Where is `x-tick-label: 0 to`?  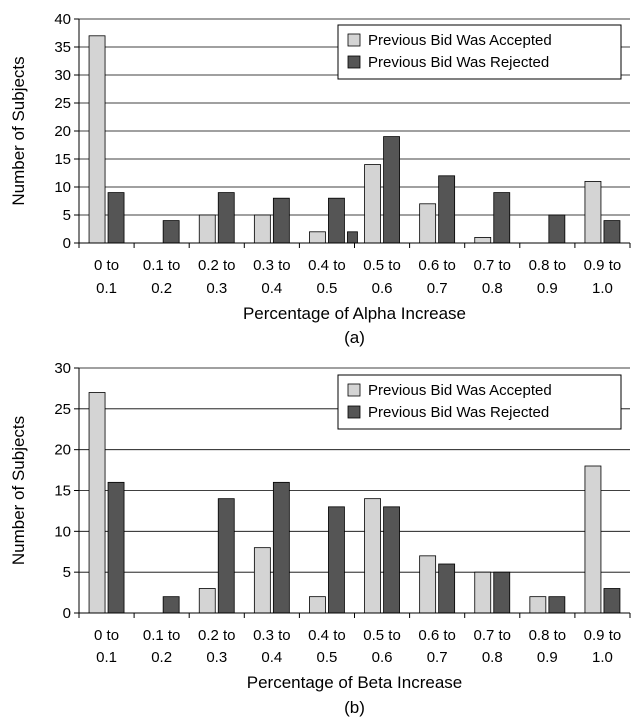 x-tick-label: 0 to is located at coordinates (106, 635).